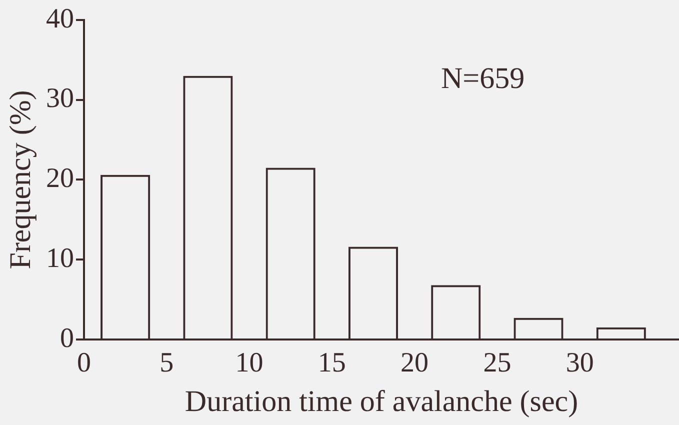  Describe the element at coordinates (20, 180) in the screenshot. I see `y-axis-title: Frequency (%)` at that location.